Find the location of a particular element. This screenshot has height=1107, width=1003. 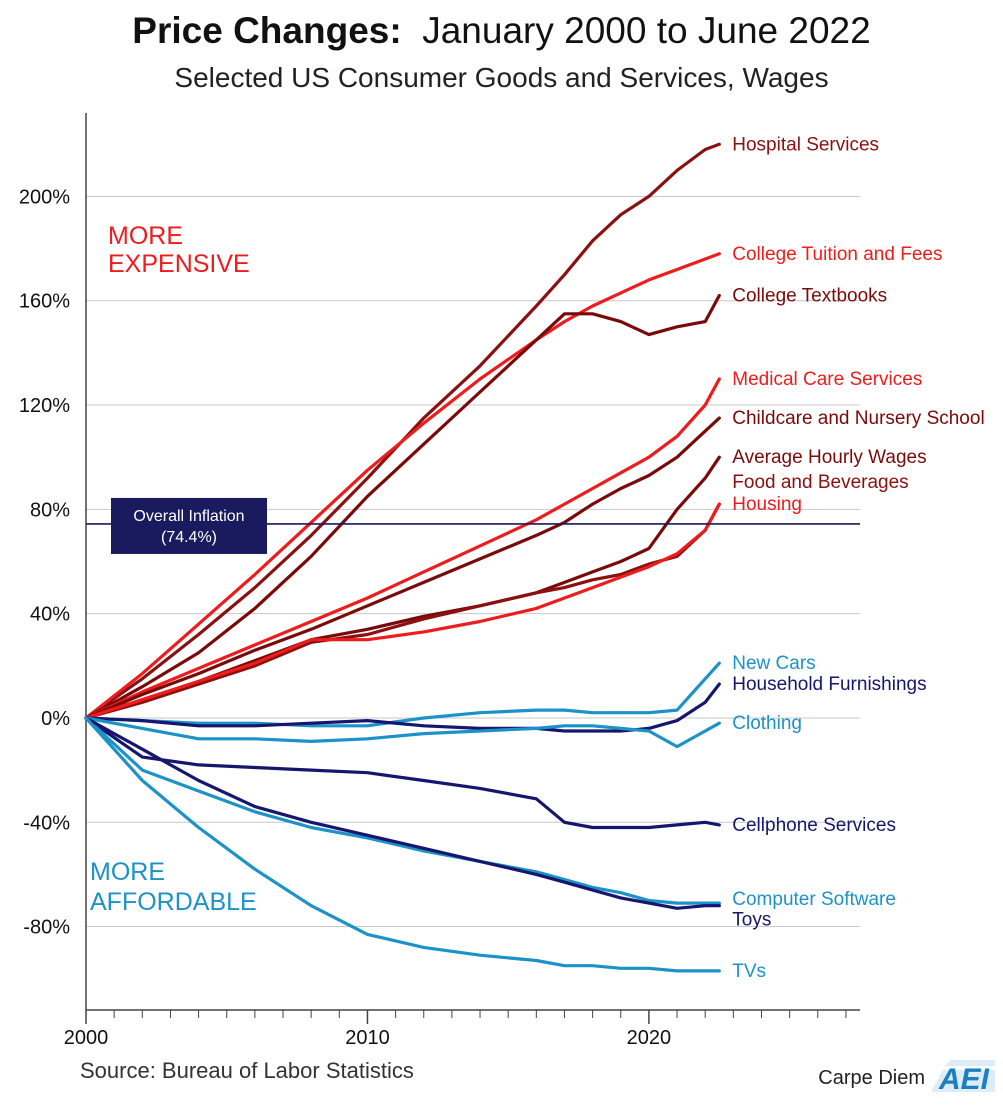

chart-title: Price Changes: January 2000 to June 2022 is located at coordinates (501, 31).